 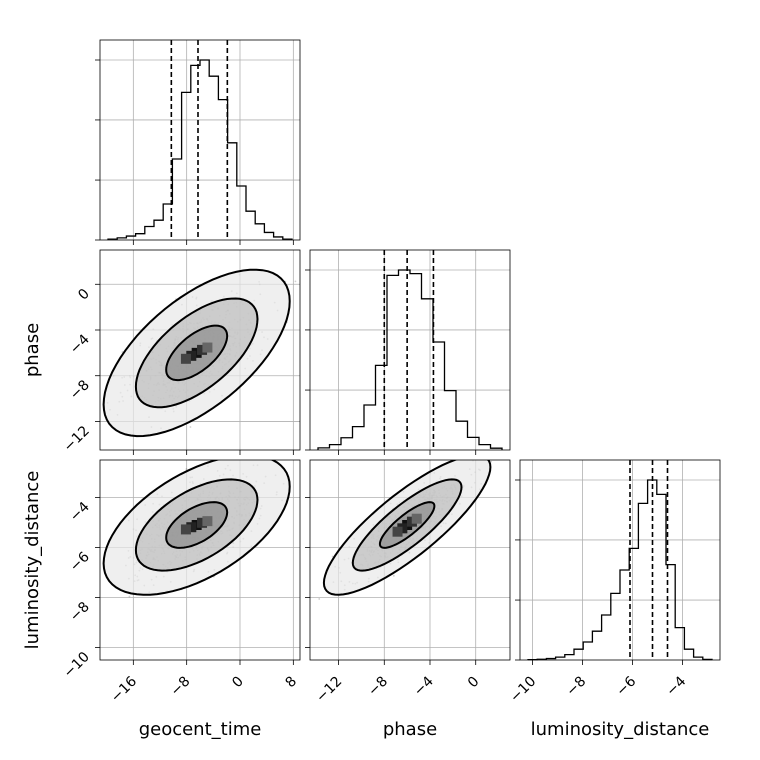 I want to click on ylabel-luminosity_distance: luminosity_distance, so click(x=32, y=560).